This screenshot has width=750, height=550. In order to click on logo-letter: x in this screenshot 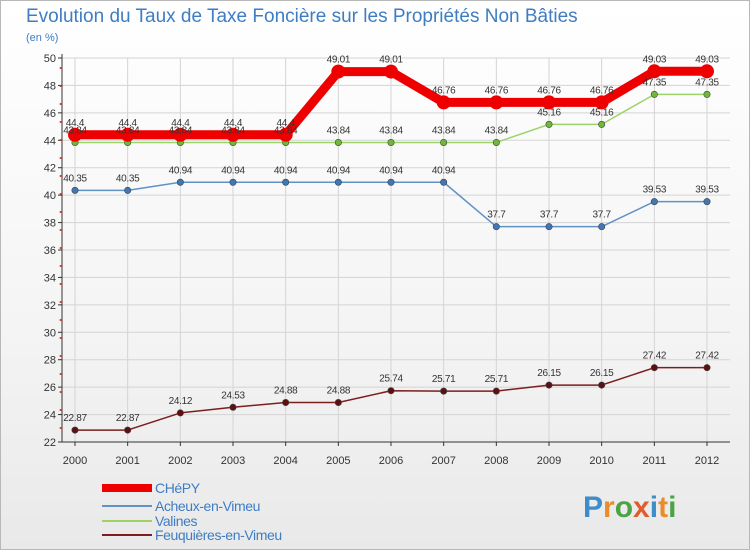, I will do `click(641, 507)`.